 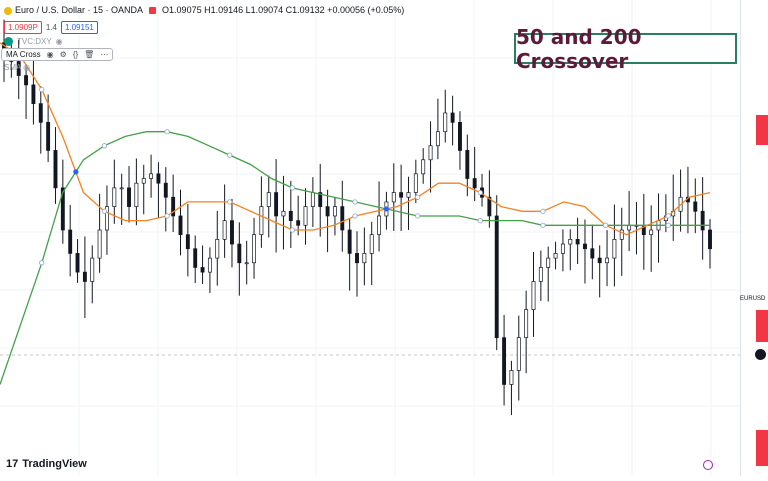 I want to click on sma-legend: SMA ◉, so click(x=17, y=67).